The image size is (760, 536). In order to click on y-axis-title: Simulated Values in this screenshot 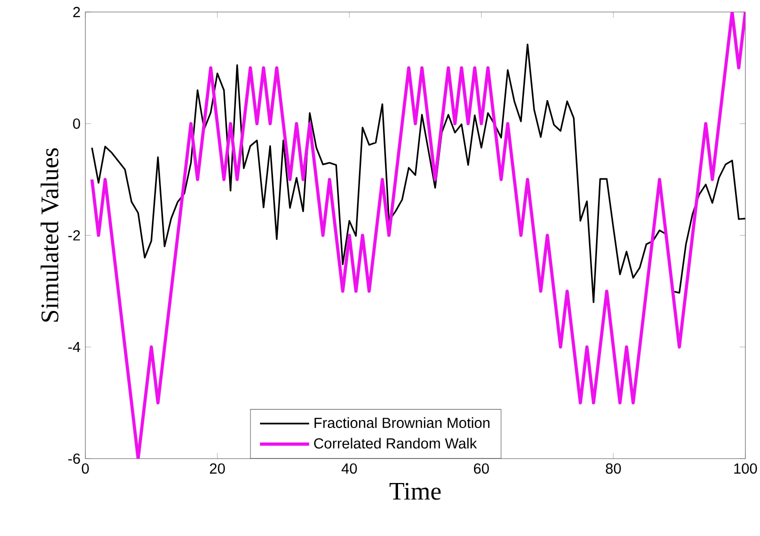, I will do `click(49, 235)`.